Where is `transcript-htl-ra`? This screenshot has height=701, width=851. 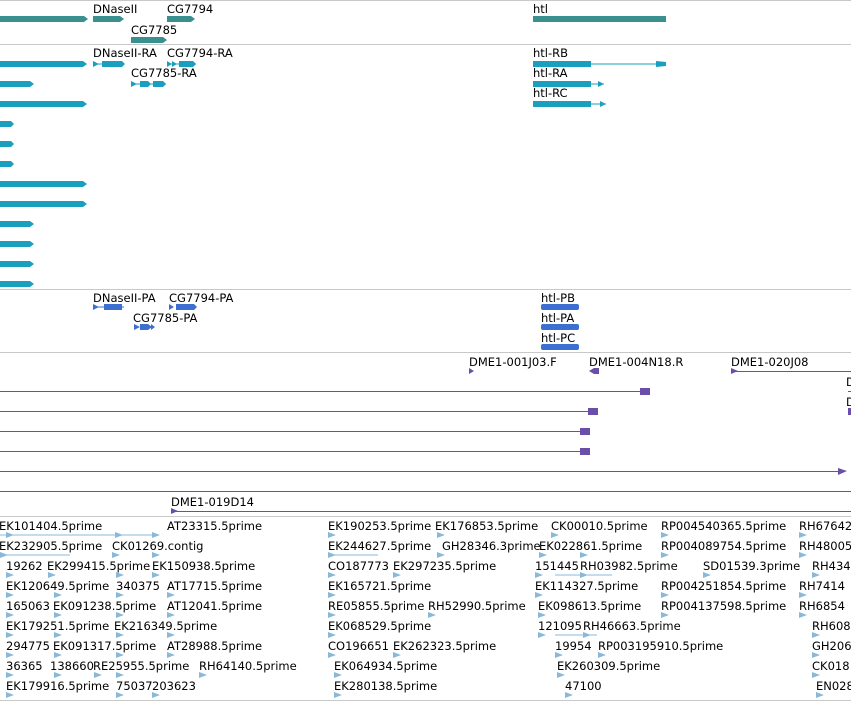 transcript-htl-ra is located at coordinates (568, 84).